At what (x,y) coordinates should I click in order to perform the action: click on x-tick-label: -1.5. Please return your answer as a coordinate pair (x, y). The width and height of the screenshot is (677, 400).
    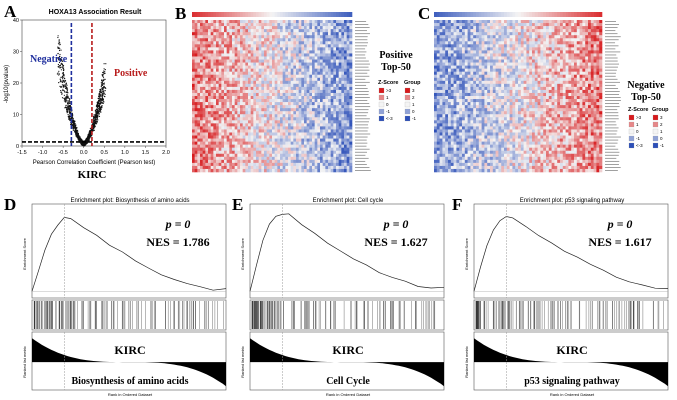
    Looking at the image, I should click on (21, 153).